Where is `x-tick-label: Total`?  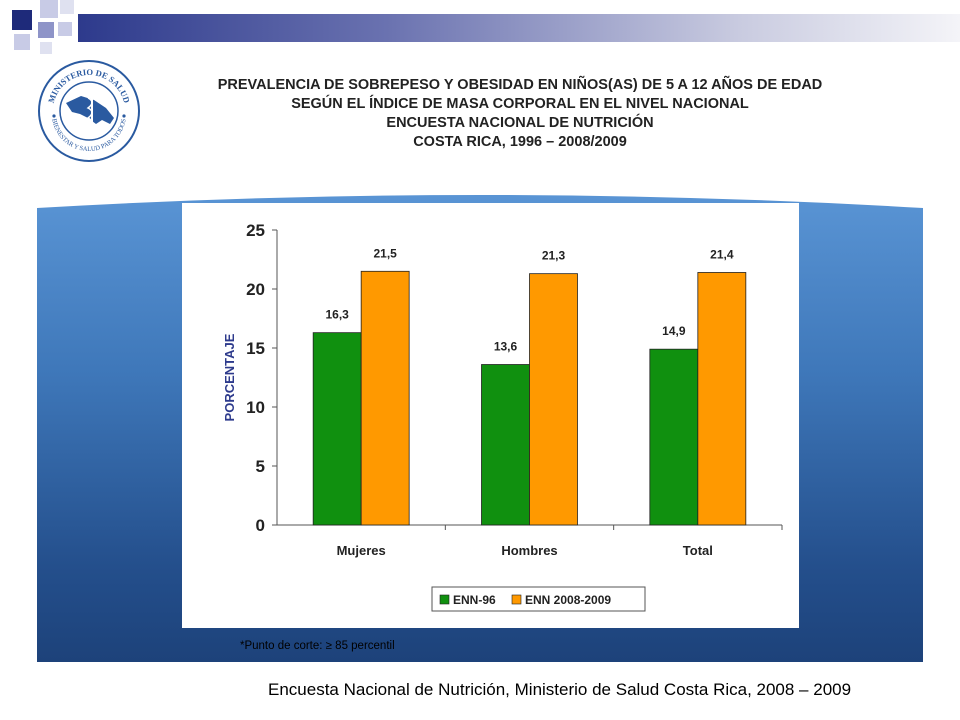 x-tick-label: Total is located at coordinates (698, 550).